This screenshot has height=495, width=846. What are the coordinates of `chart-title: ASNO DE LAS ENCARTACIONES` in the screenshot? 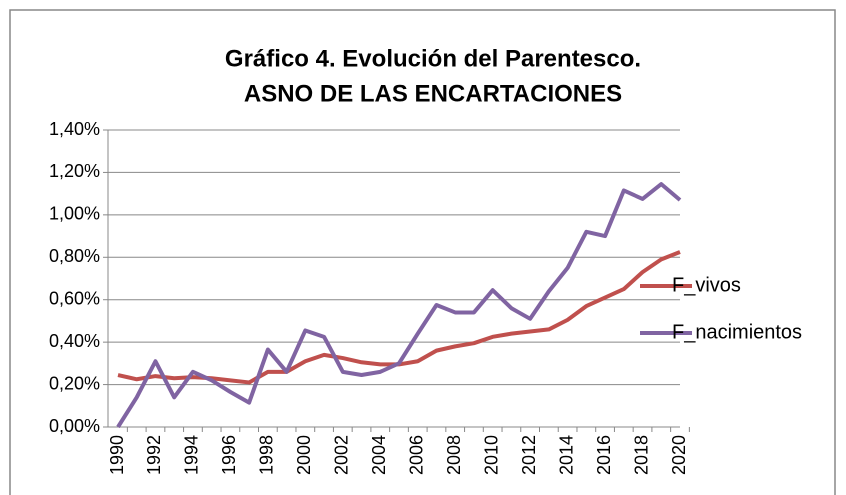 It's located at (433, 93).